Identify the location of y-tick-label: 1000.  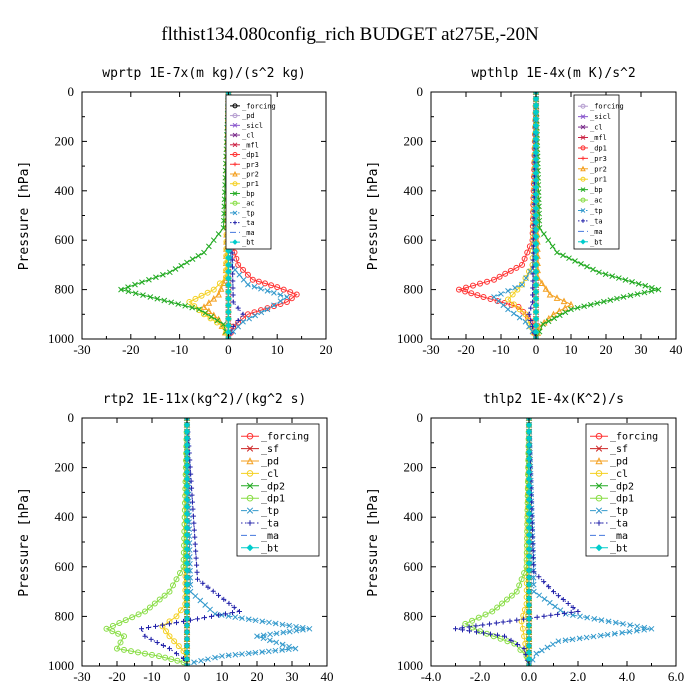
(61, 665).